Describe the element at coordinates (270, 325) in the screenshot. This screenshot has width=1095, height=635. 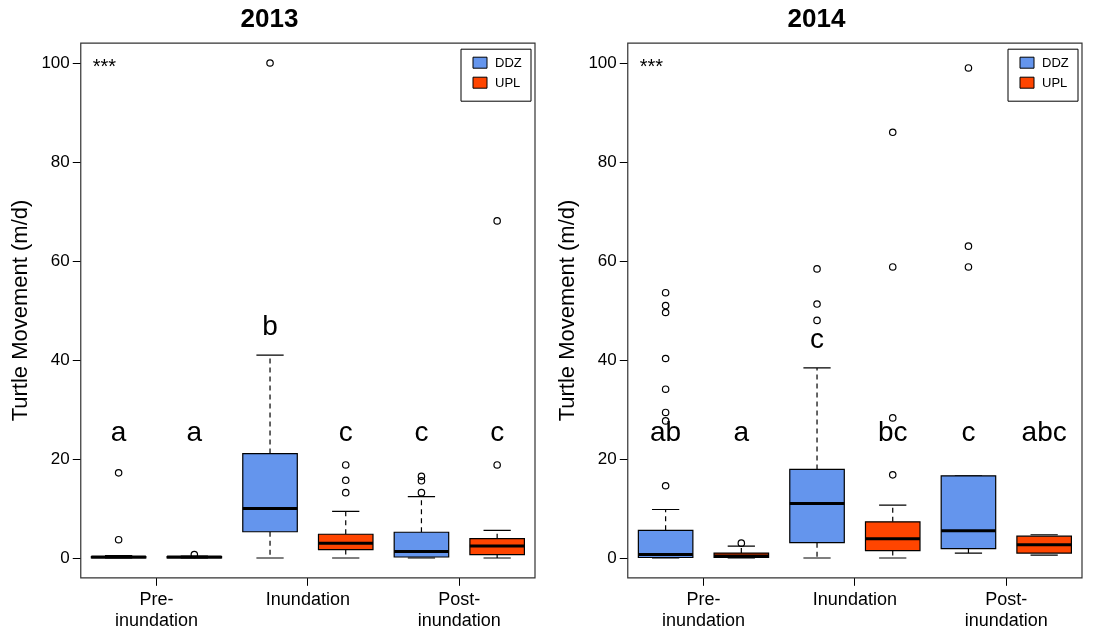
I see `annotation: b` at that location.